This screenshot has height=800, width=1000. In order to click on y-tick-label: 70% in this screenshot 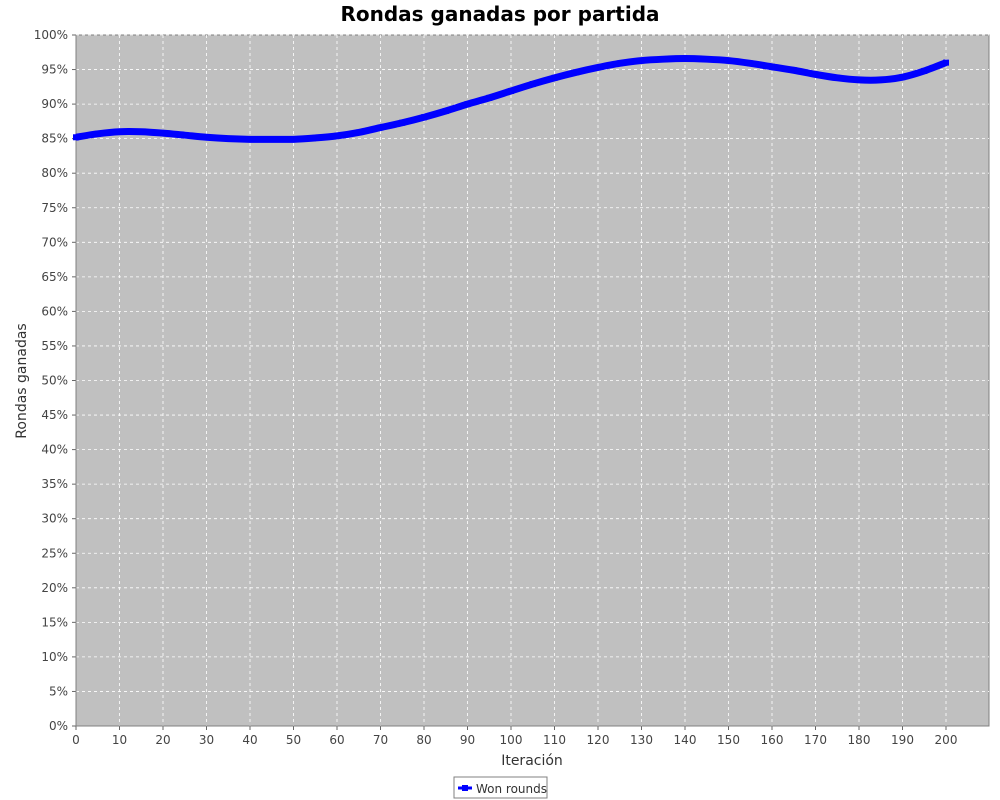, I will do `click(54, 242)`.